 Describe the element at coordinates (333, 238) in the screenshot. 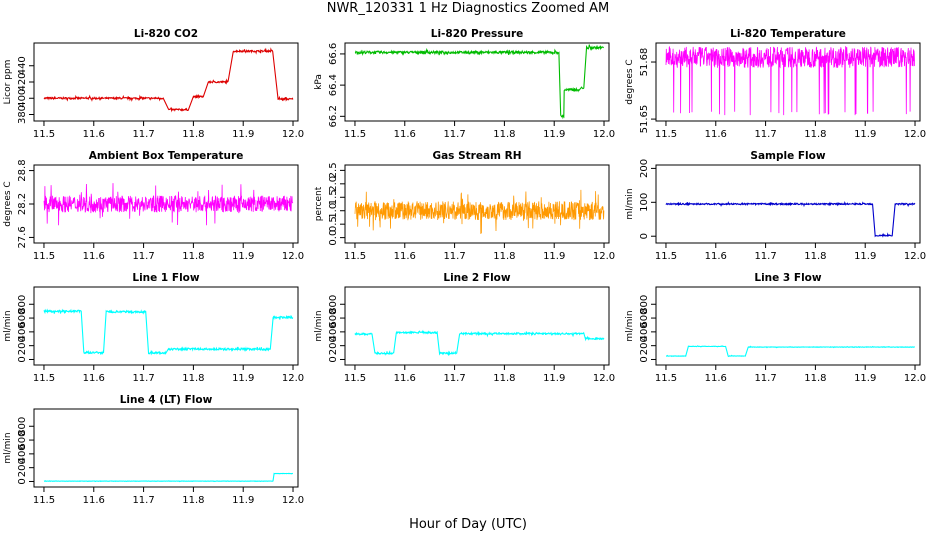

I see `y-tick-label: 0.0` at that location.